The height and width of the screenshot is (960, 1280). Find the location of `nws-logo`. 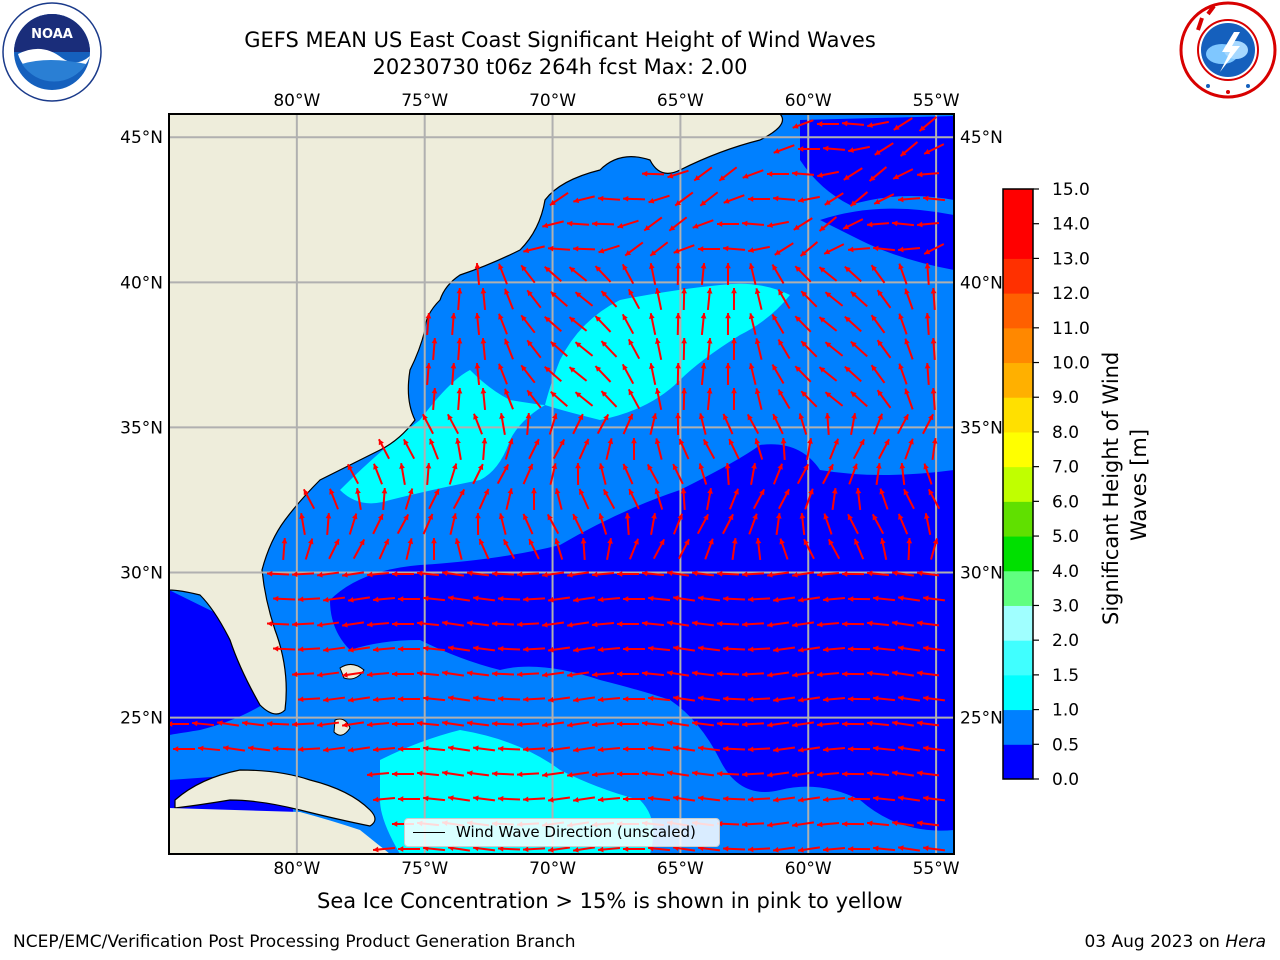

nws-logo is located at coordinates (1228, 50).